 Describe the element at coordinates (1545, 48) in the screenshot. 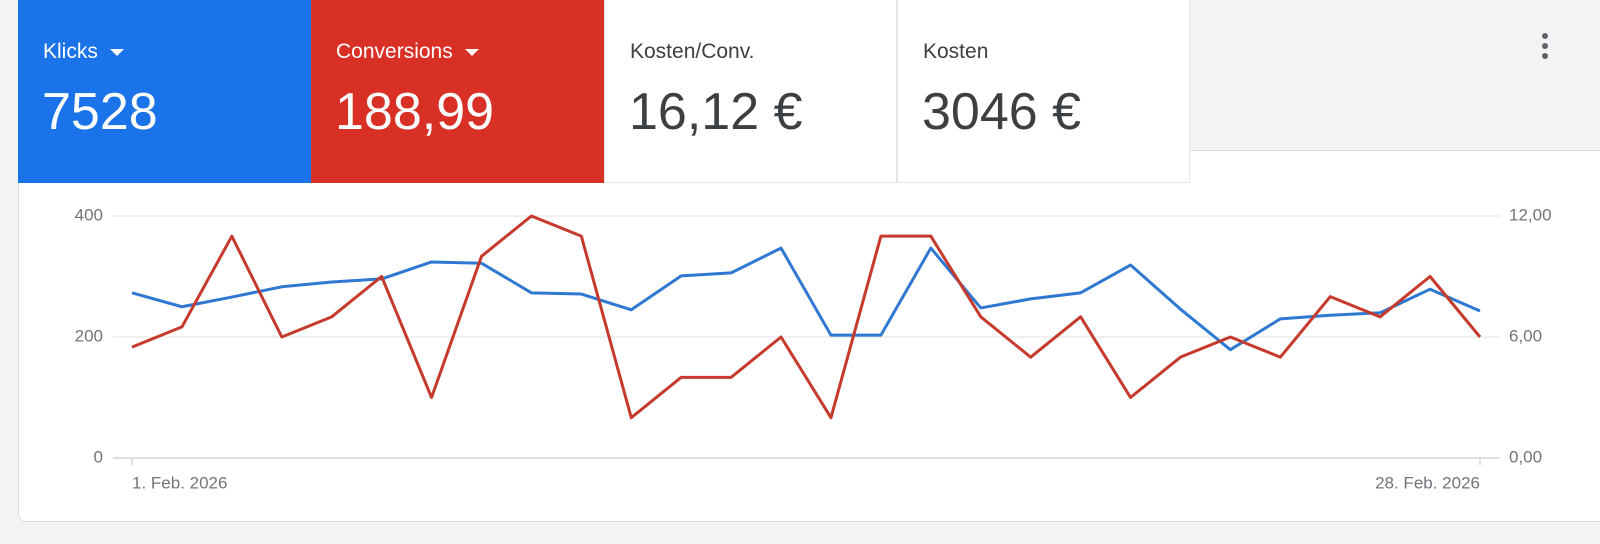

I see `more-menu` at that location.